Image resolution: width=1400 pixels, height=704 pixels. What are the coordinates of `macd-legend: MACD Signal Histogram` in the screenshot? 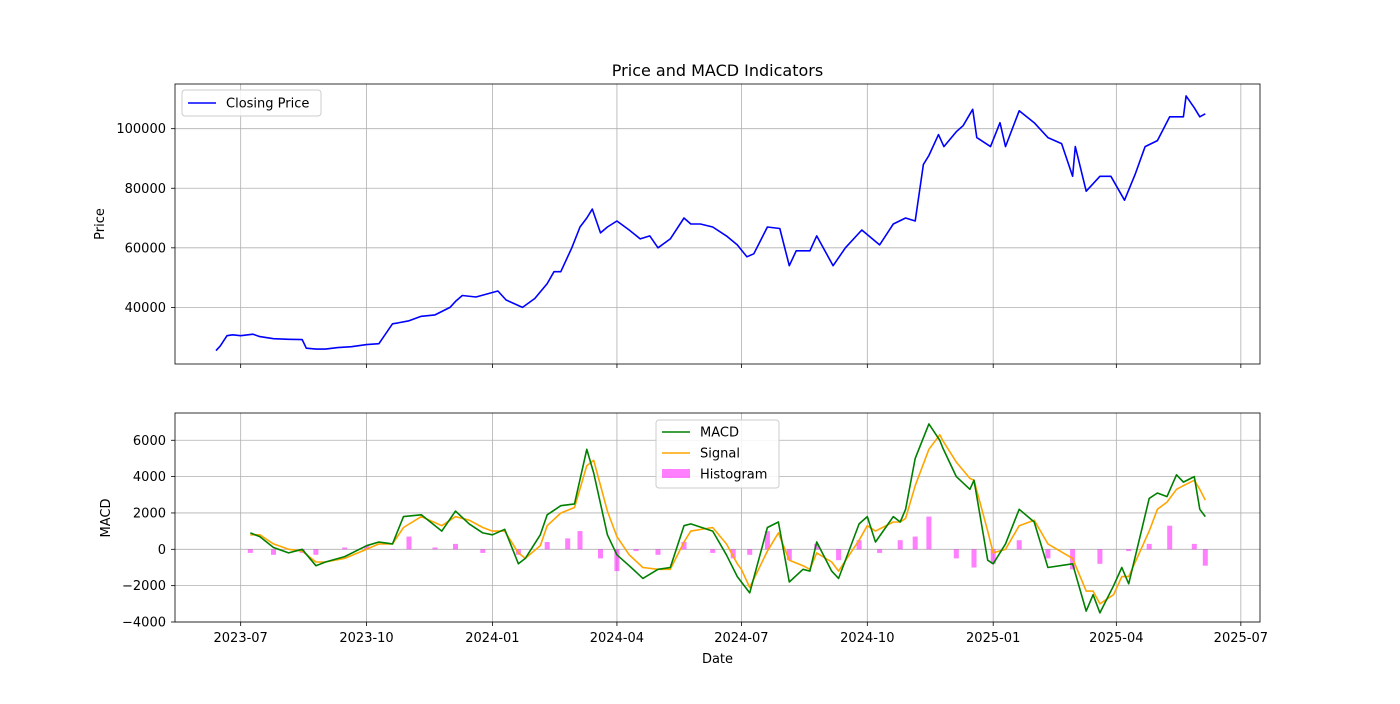 It's located at (717, 454).